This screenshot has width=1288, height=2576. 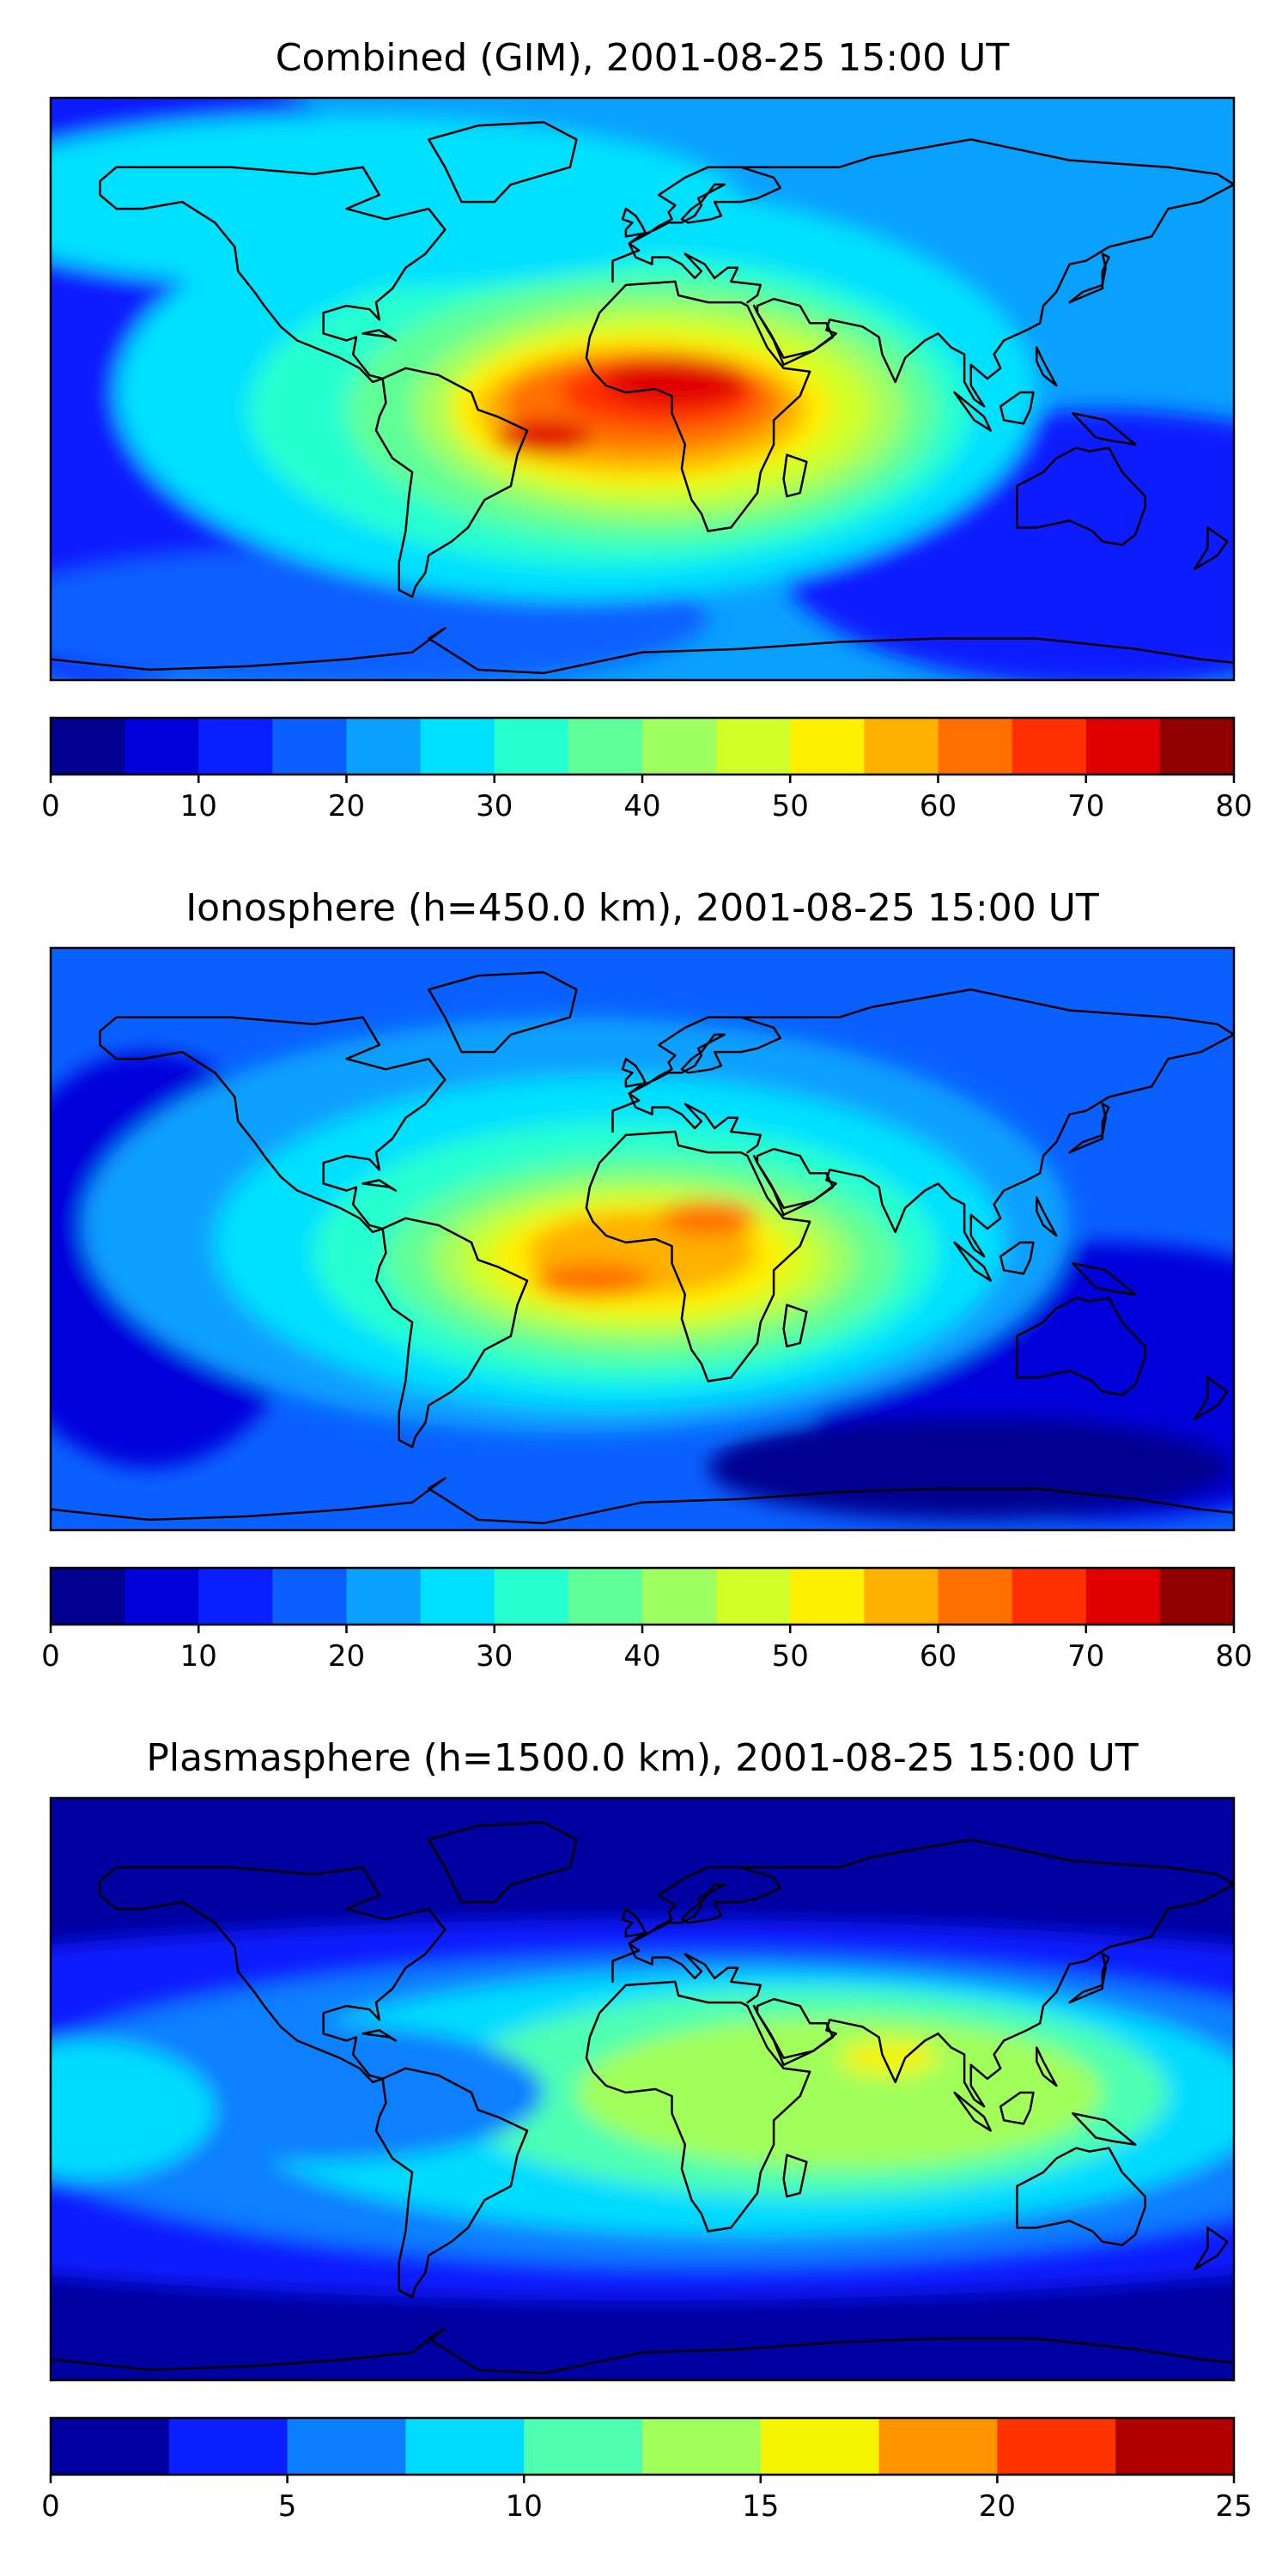 What do you see at coordinates (641, 806) in the screenshot?
I see `colorbar-tick-label: 40` at bounding box center [641, 806].